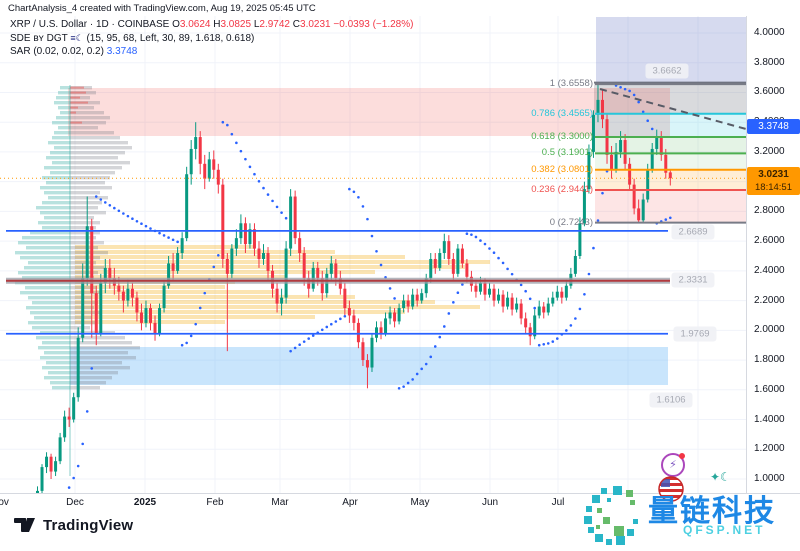  Describe the element at coordinates (88, 525) in the screenshot. I see `tradingview-wordmark: TradingView` at that location.